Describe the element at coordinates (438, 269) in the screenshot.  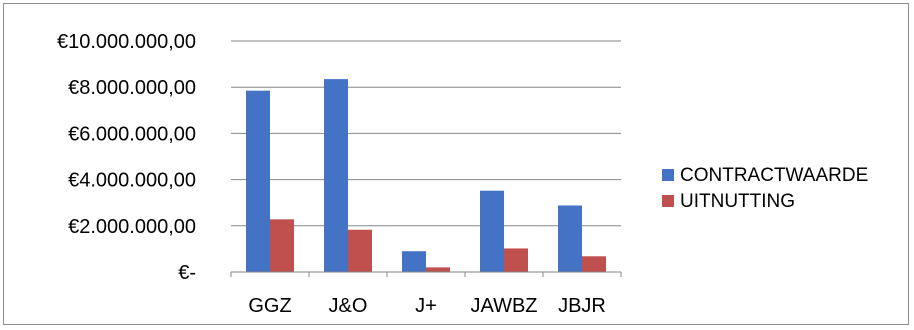
I see `bar-uitnutting-j` at that location.